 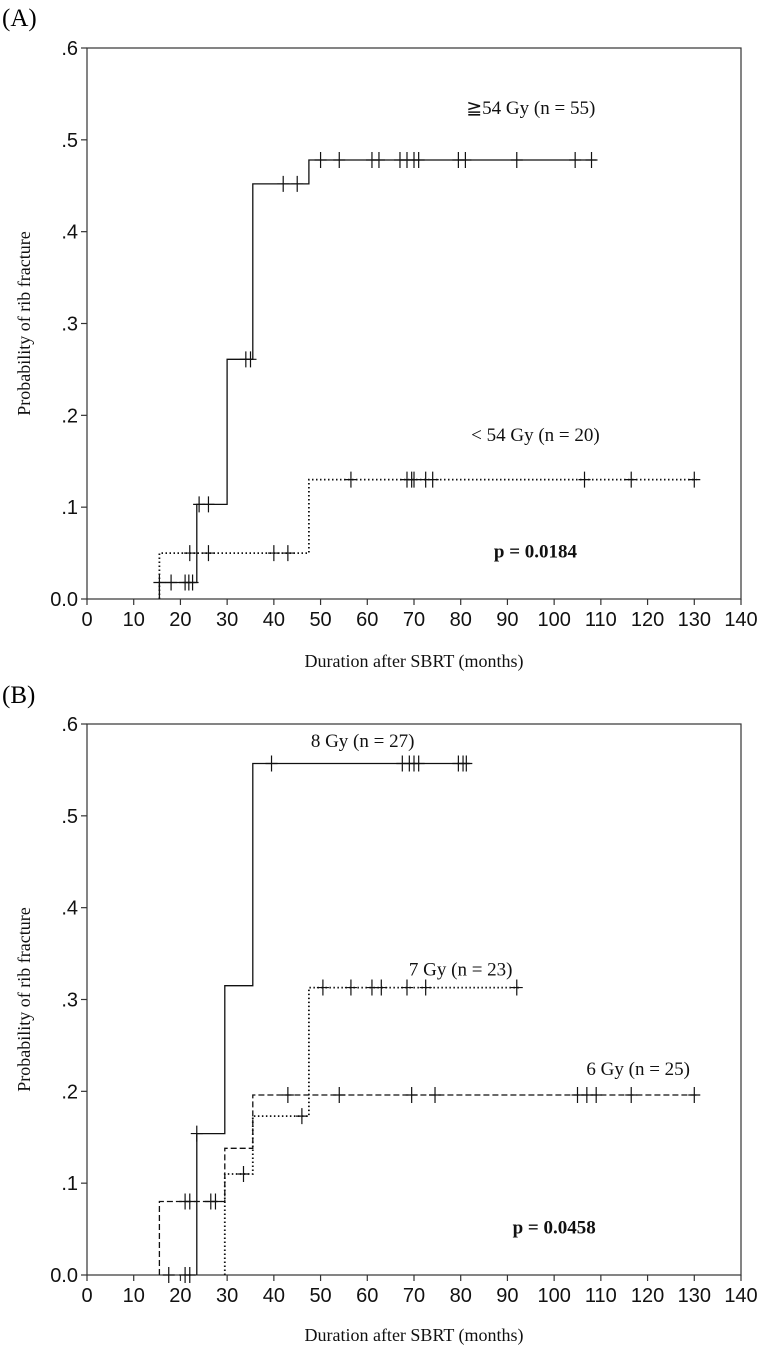 I want to click on x-tick-label: 0, so click(x=86, y=620).